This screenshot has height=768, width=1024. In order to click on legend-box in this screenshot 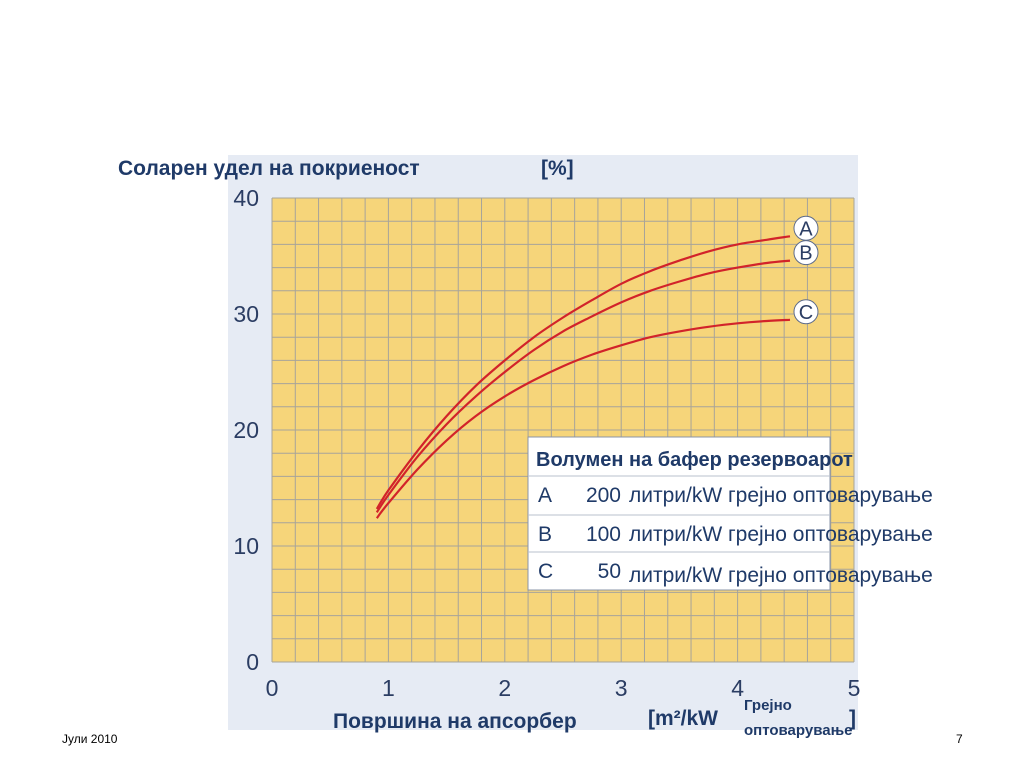, I will do `click(679, 513)`.